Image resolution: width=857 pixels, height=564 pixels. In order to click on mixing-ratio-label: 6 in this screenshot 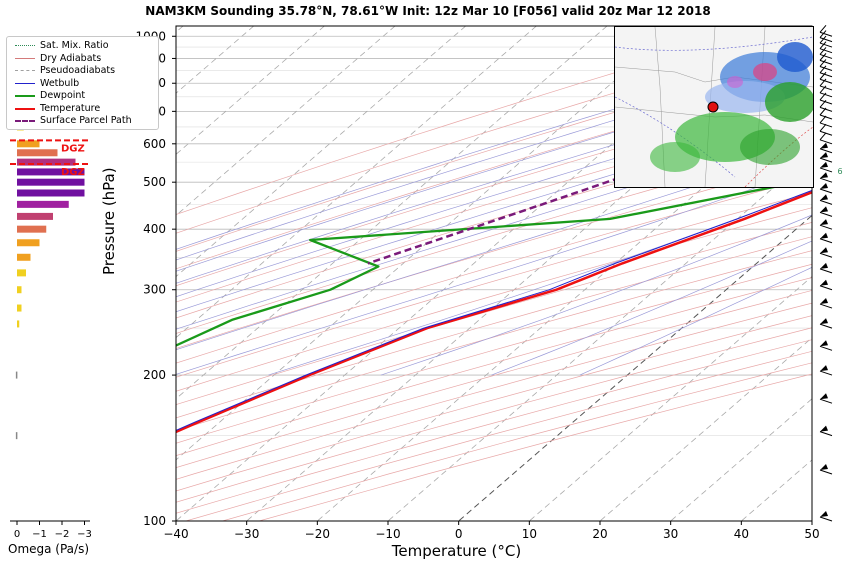, I will do `click(840, 171)`.